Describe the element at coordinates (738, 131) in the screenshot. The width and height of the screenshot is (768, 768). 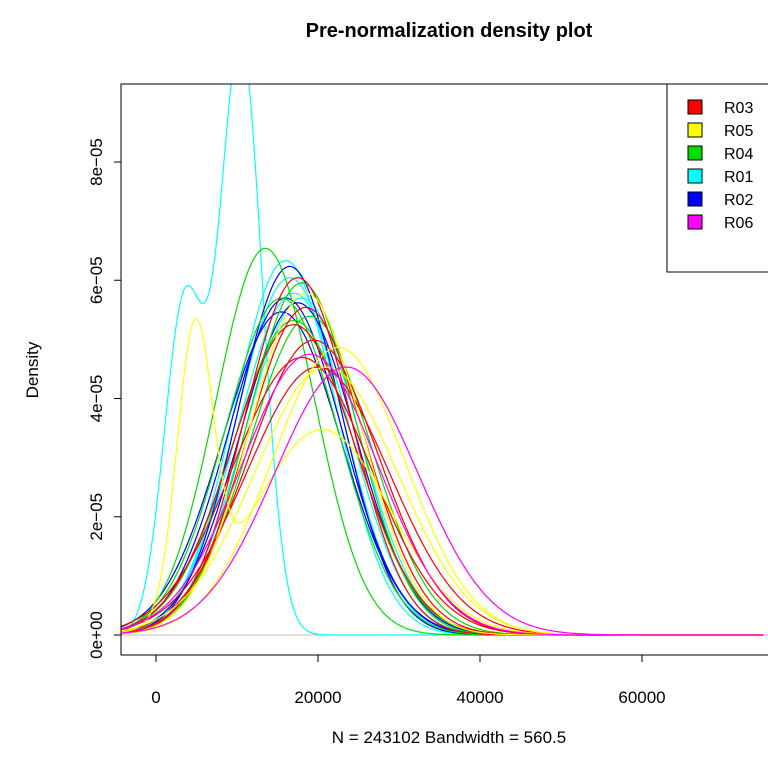
I see `legend-label-r05: R05` at that location.